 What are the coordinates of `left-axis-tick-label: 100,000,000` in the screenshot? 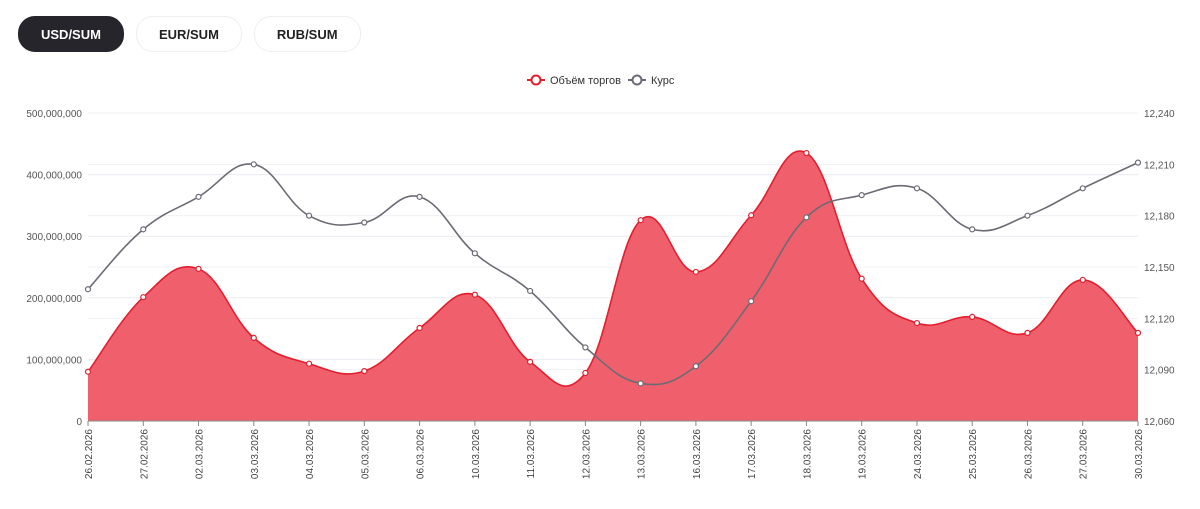 It's located at (54, 360).